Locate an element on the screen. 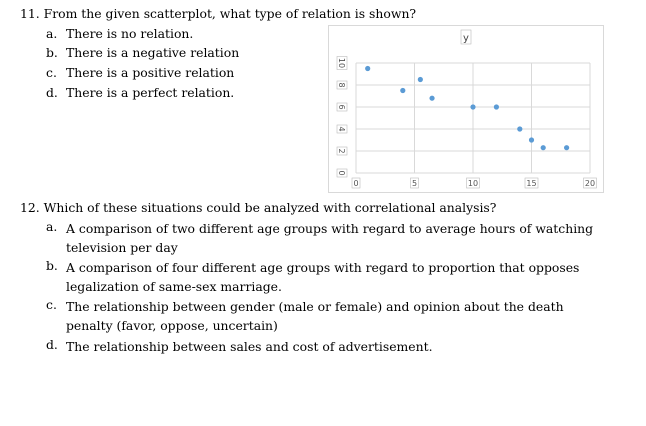 The image size is (646, 426). x-tick-label: 10 is located at coordinates (473, 183).